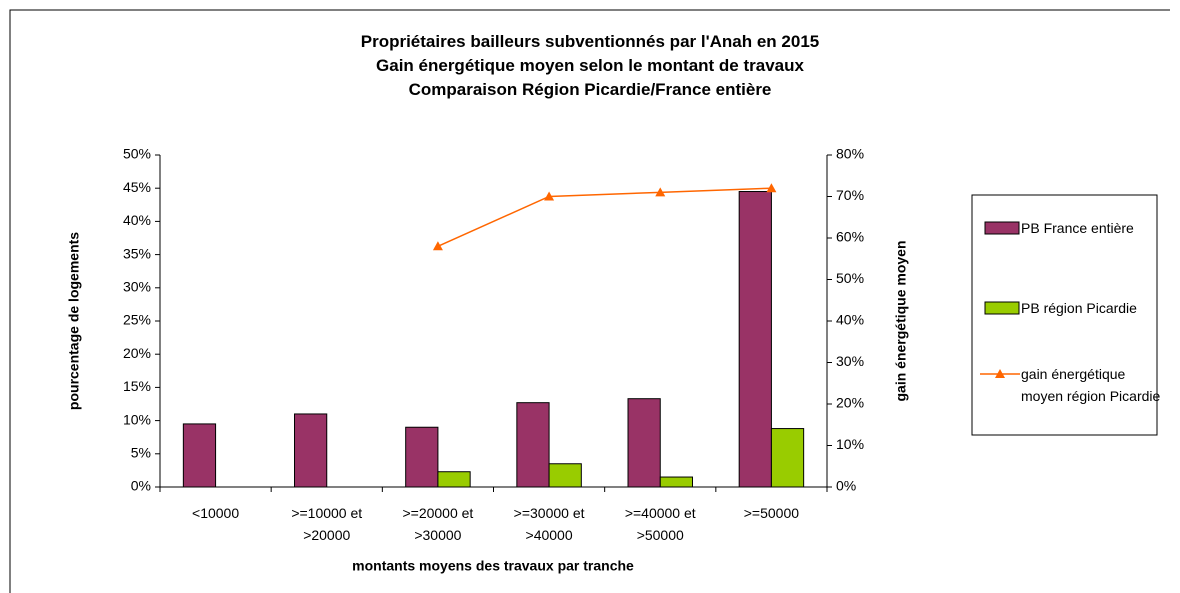  I want to click on x-axis-title: montants moyens des travaux par tranche, so click(493, 566).